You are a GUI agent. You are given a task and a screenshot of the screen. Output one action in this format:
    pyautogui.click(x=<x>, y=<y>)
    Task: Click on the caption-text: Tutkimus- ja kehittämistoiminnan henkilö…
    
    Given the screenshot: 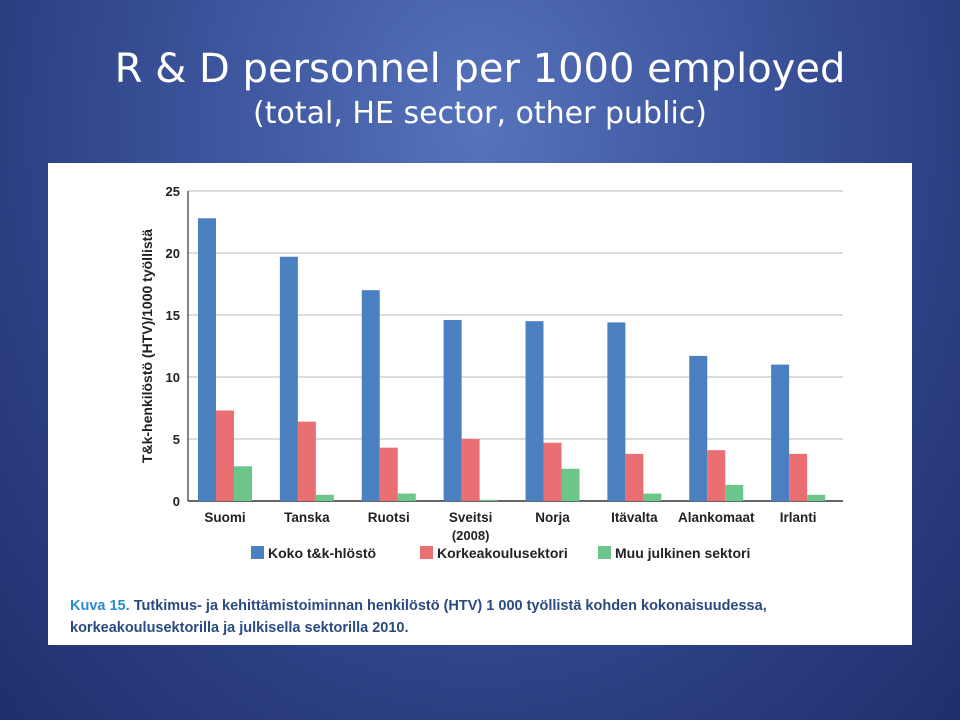 What is the action you would take?
    pyautogui.click(x=418, y=617)
    